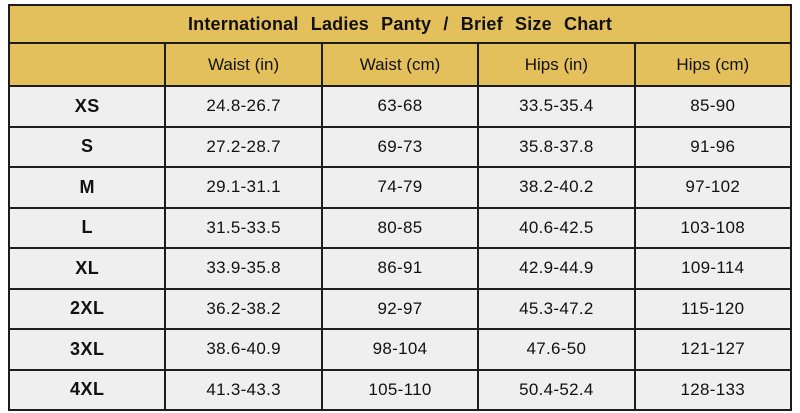 The width and height of the screenshot is (800, 413). What do you see at coordinates (713, 268) in the screenshot?
I see `hips-cm-value: 109-114` at bounding box center [713, 268].